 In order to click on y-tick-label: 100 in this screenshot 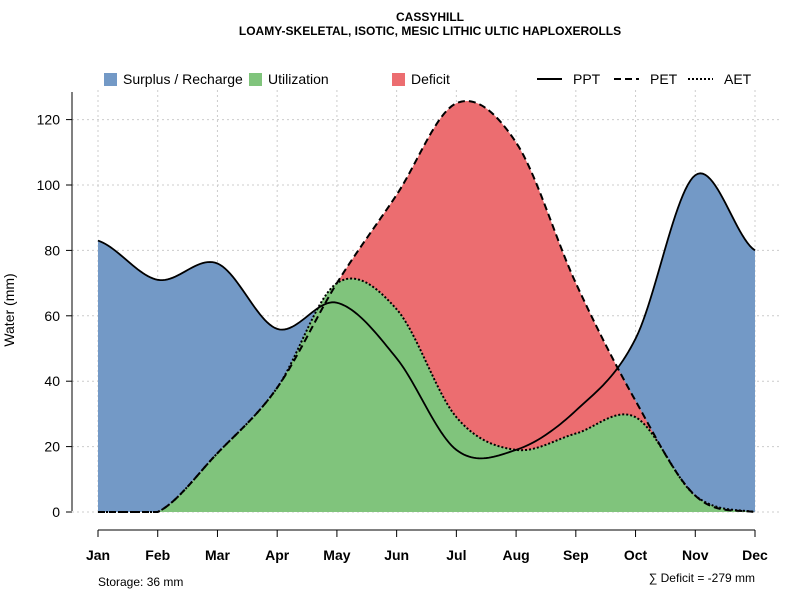, I will do `click(49, 185)`.